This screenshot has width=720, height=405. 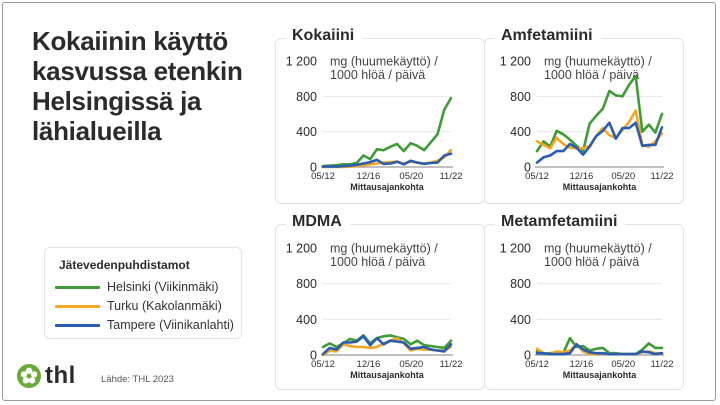 What do you see at coordinates (29, 376) in the screenshot?
I see `thl-flower-icon` at bounding box center [29, 376].